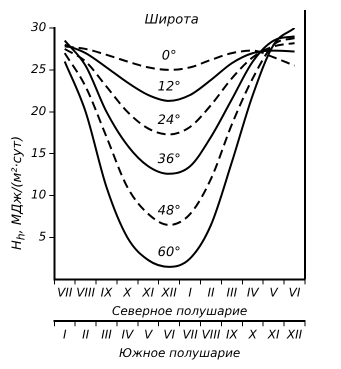 The image size is (341, 369). I want to click on x-tick-label: III, so click(232, 293).